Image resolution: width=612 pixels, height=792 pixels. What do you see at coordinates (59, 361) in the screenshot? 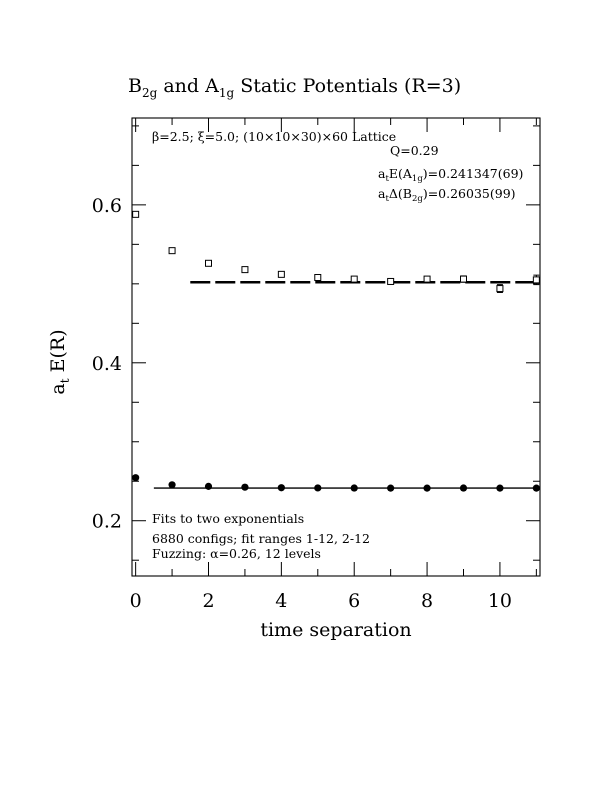
I see `y-axis-label: at E(R)` at bounding box center [59, 361].